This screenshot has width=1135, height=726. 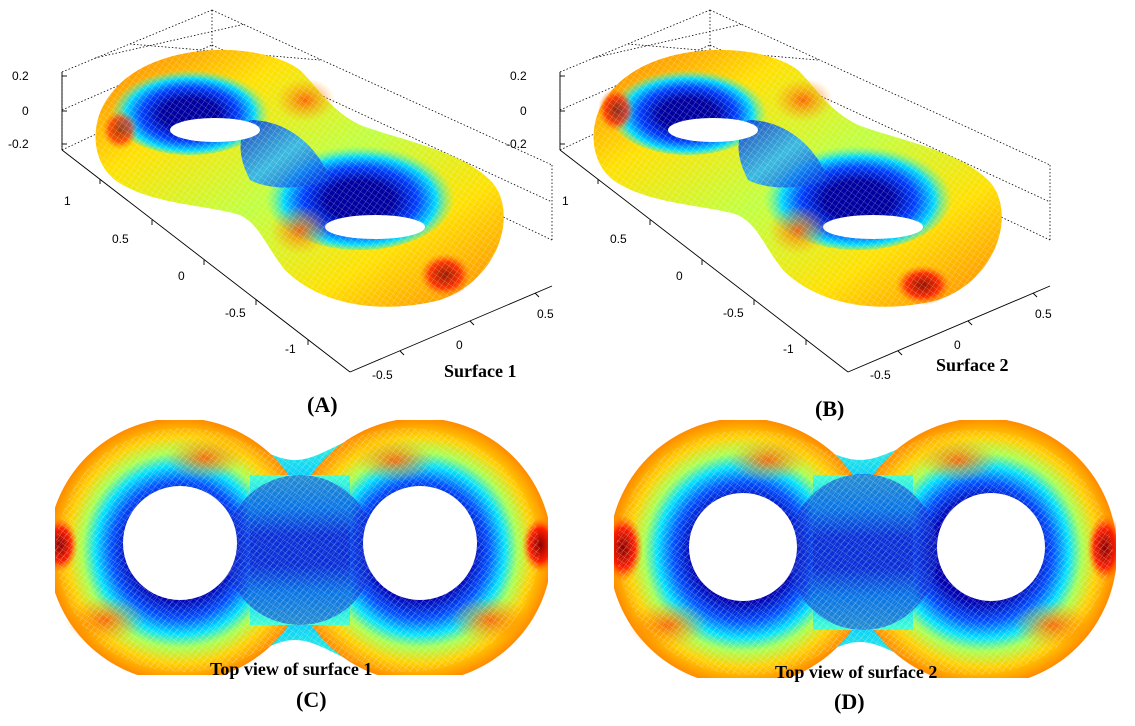 What do you see at coordinates (480, 371) in the screenshot?
I see `panel-a-caption: Surface 1` at bounding box center [480, 371].